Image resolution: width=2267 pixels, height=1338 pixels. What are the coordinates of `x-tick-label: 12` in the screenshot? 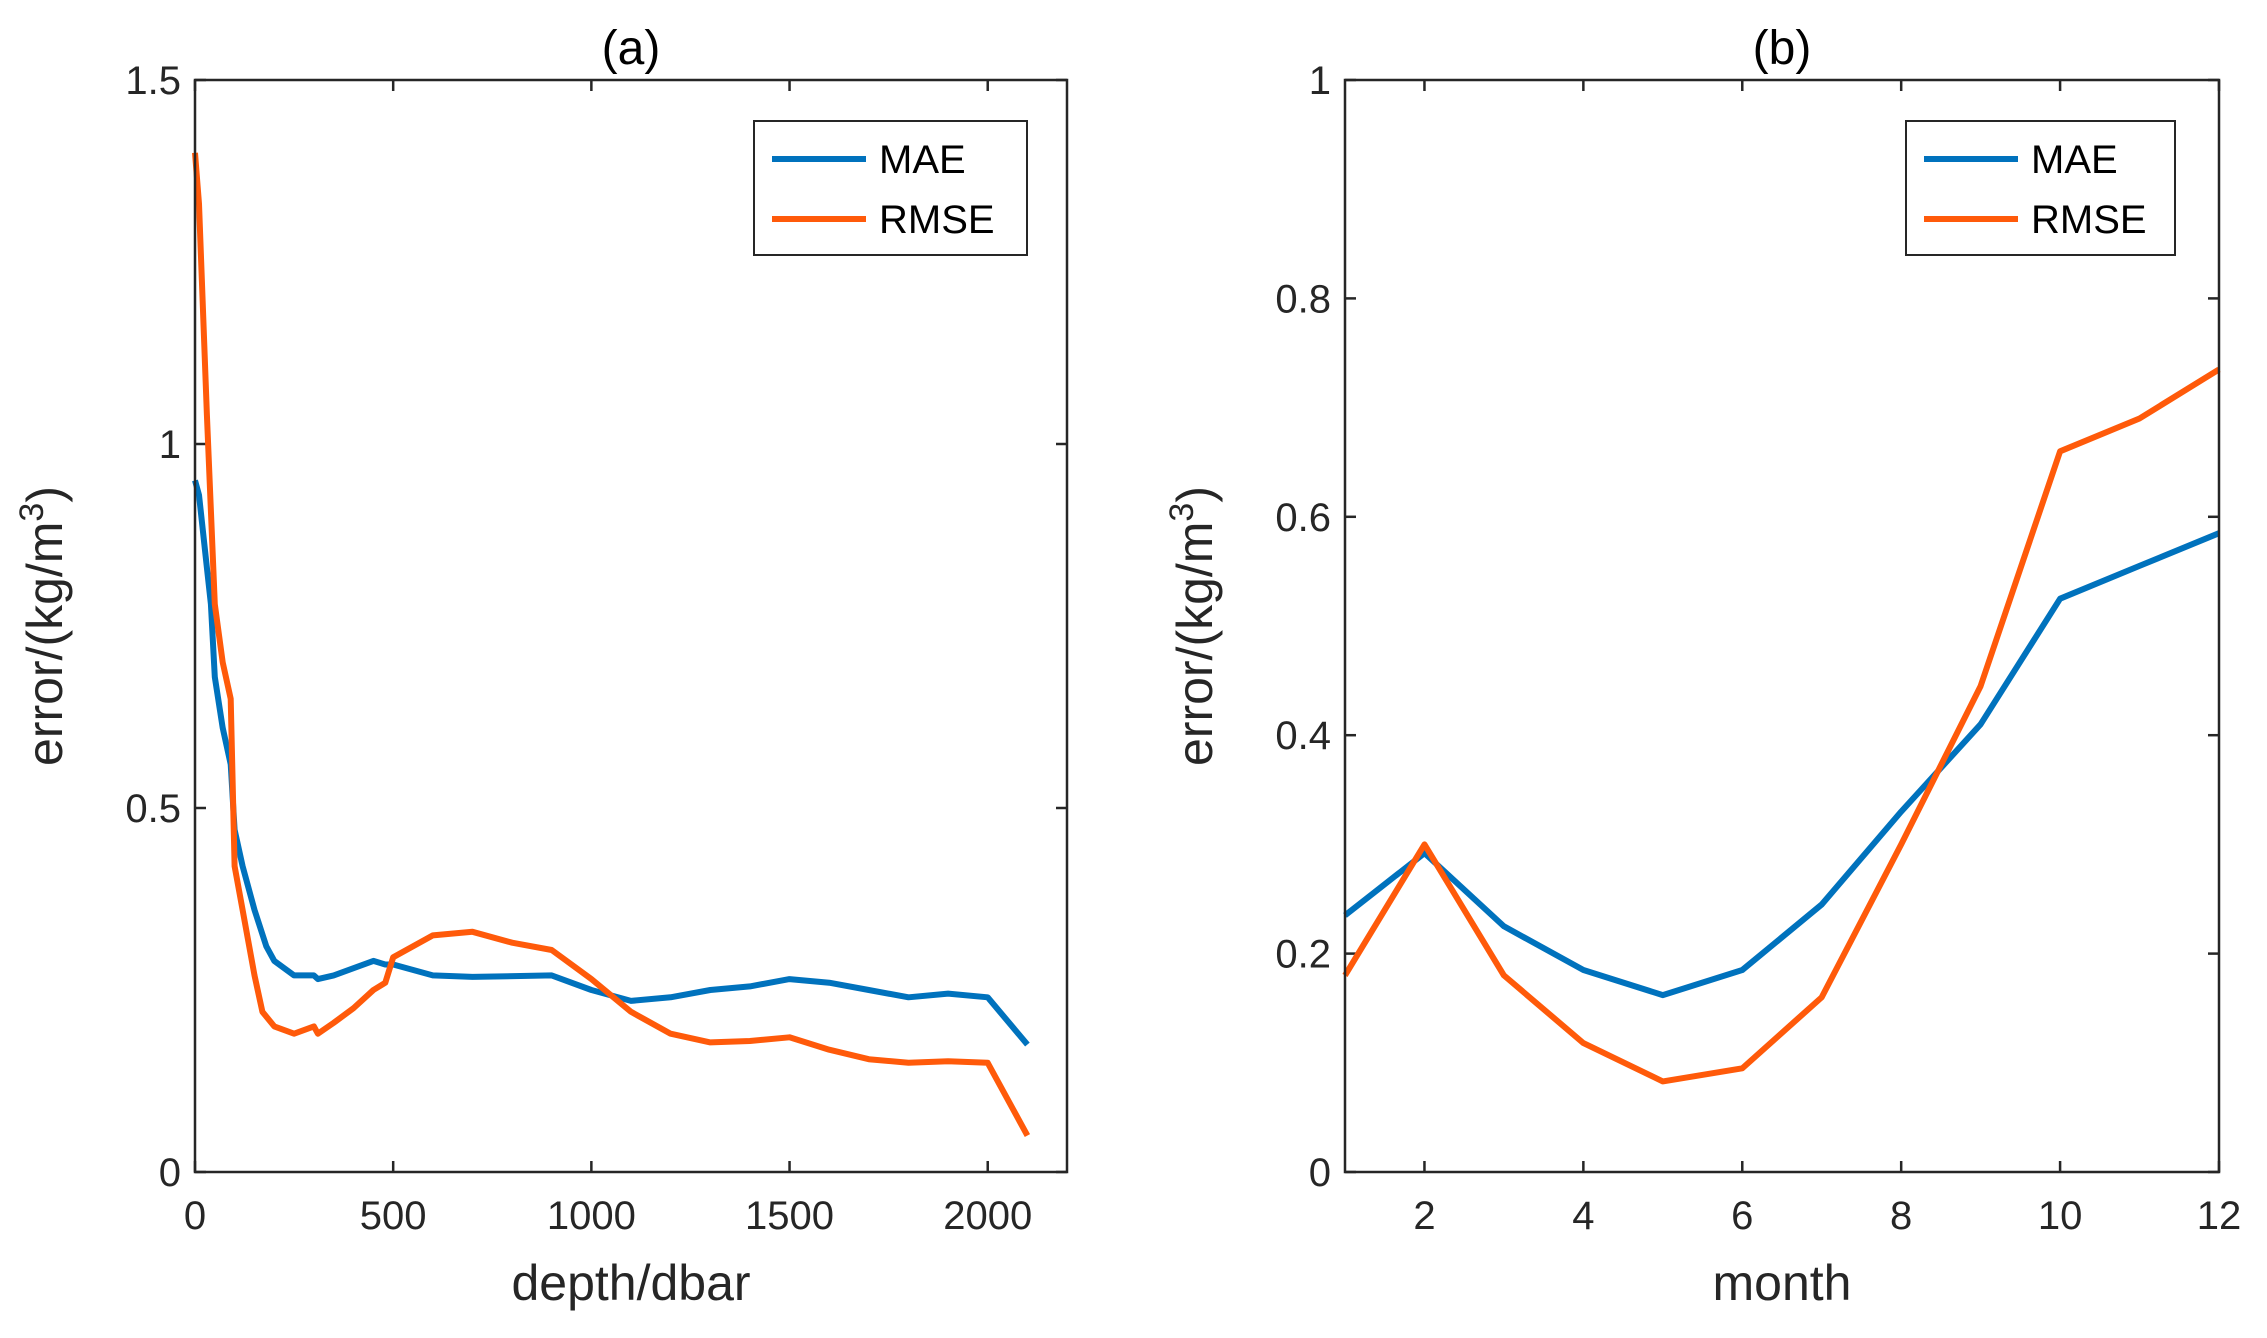 It's located at (2219, 1216).